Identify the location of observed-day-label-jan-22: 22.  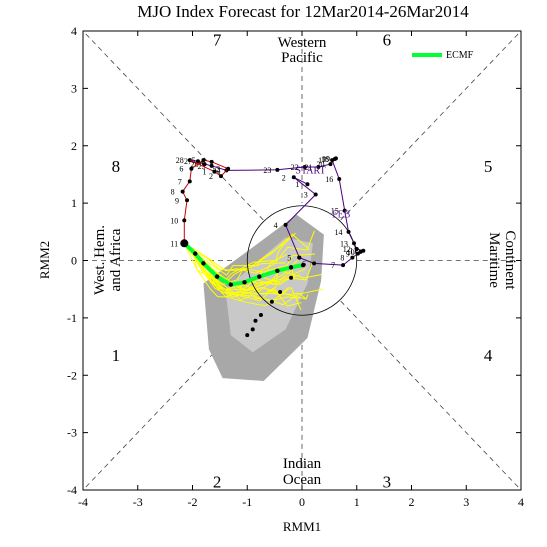
(295, 167).